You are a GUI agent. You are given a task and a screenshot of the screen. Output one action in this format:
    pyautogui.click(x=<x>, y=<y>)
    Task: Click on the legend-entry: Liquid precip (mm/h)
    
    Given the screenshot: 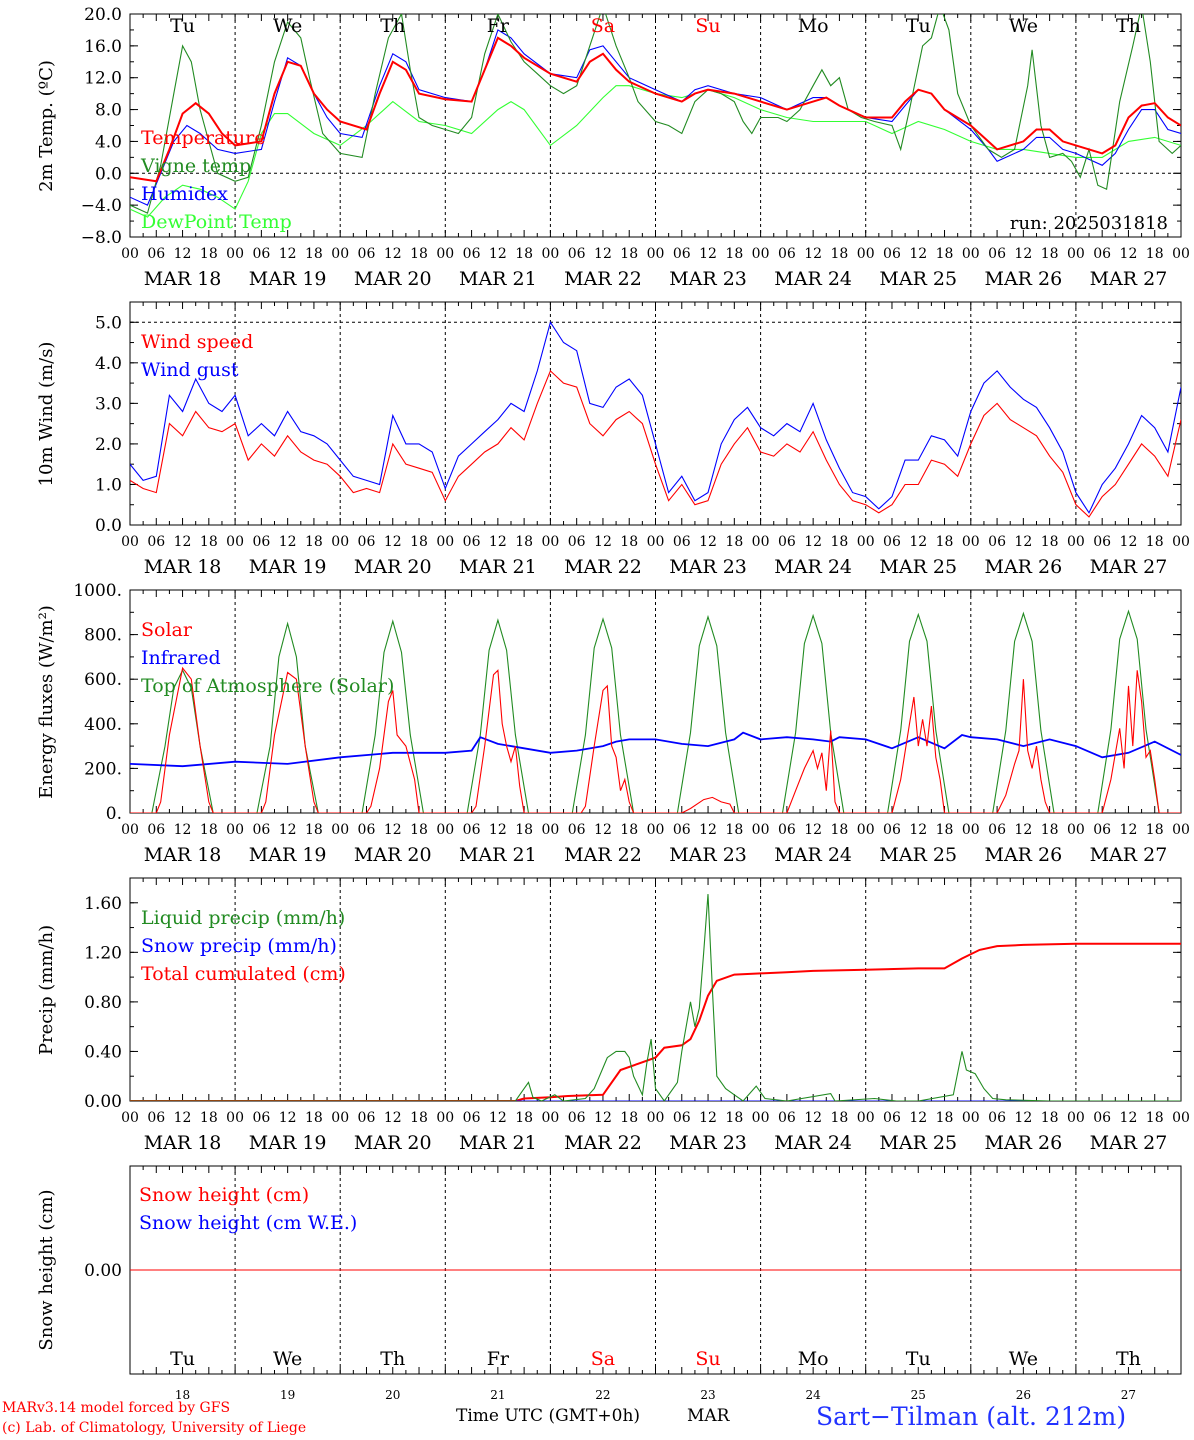 What is the action you would take?
    pyautogui.click(x=243, y=918)
    